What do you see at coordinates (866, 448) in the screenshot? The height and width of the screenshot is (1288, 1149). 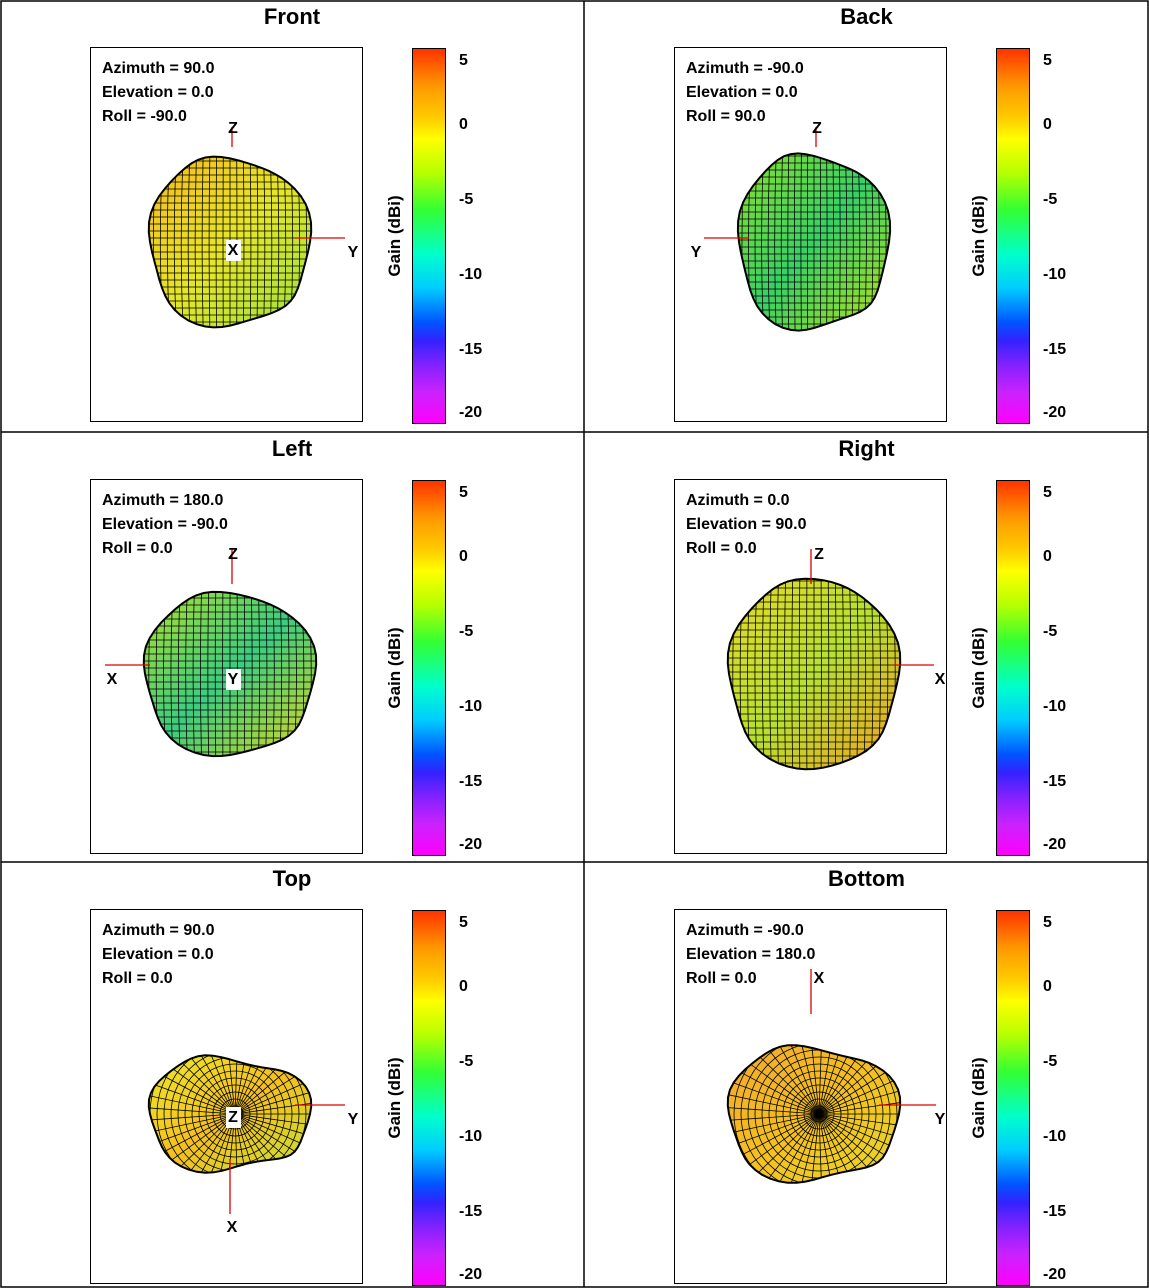 I see `view-title: Right` at bounding box center [866, 448].